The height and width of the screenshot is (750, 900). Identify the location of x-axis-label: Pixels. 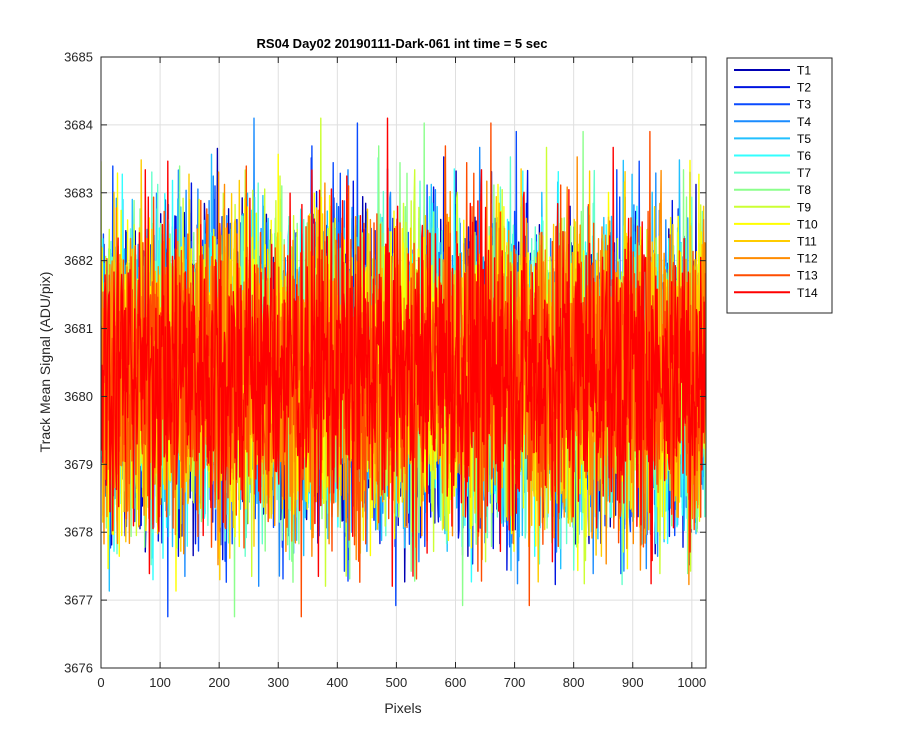
(402, 708).